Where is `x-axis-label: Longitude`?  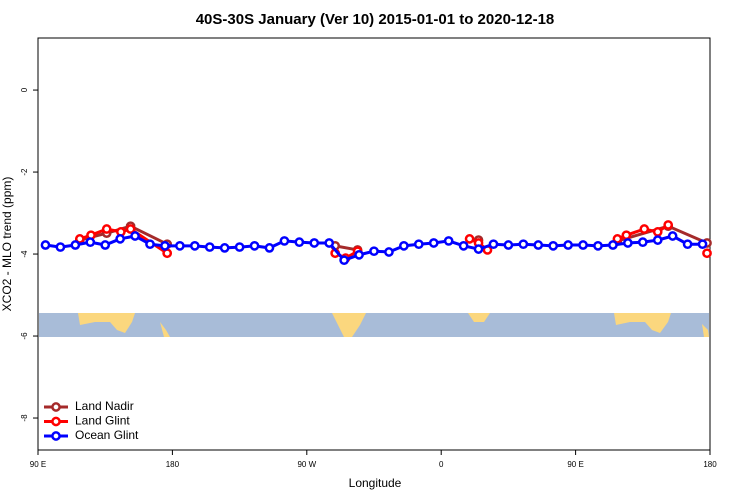 x-axis-label: Longitude is located at coordinates (375, 483).